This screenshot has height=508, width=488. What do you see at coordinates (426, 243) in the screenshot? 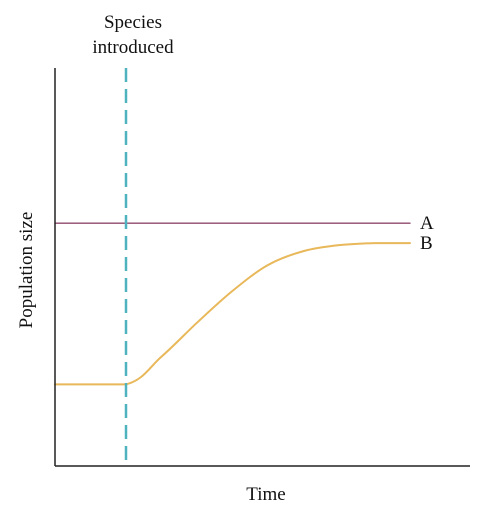
I see `series-b-label: B` at bounding box center [426, 243].